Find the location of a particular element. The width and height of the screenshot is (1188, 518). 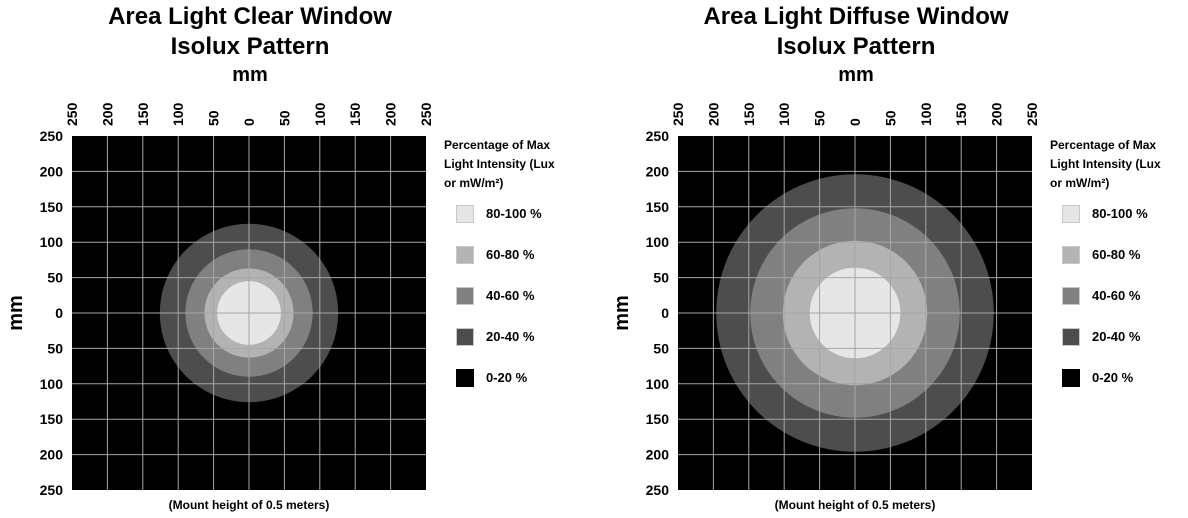

chart-title: Area Light Clear Window is located at coordinates (250, 16).